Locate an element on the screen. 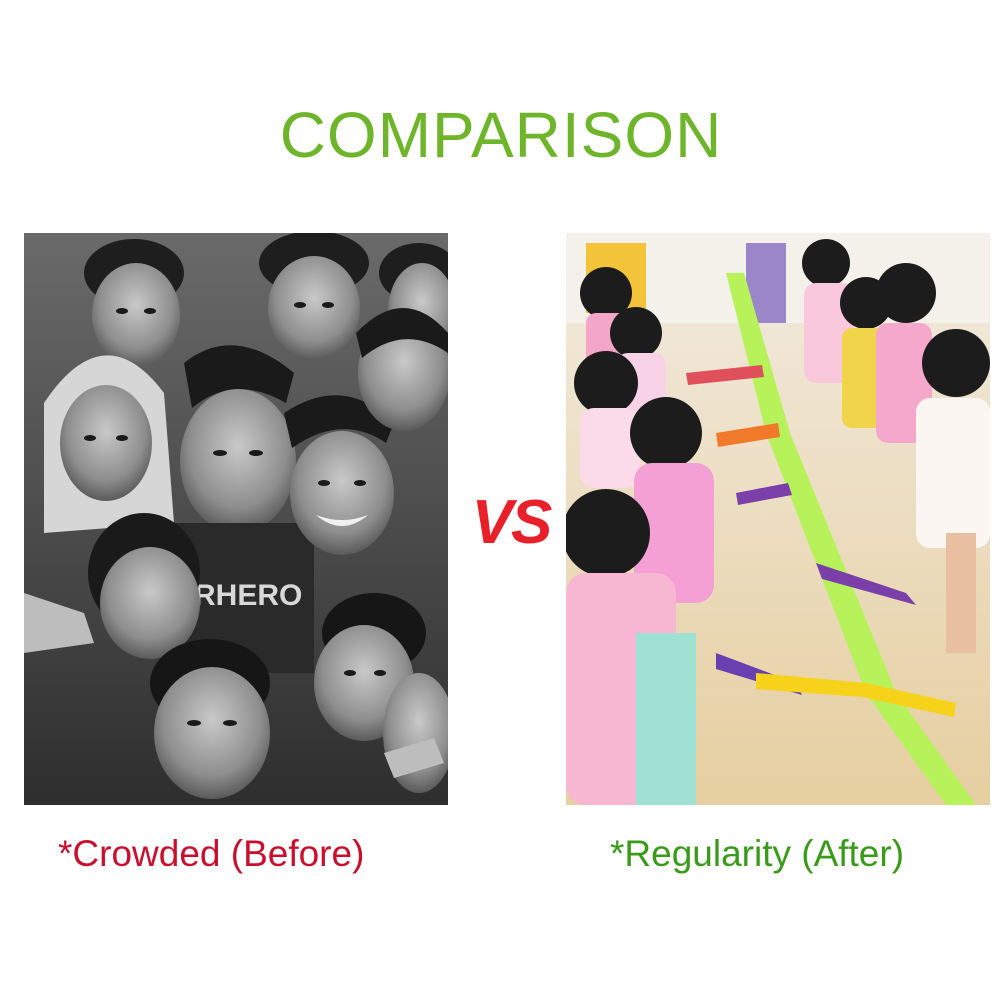 The image size is (1002, 1002). vs-label: VS is located at coordinates (512, 522).